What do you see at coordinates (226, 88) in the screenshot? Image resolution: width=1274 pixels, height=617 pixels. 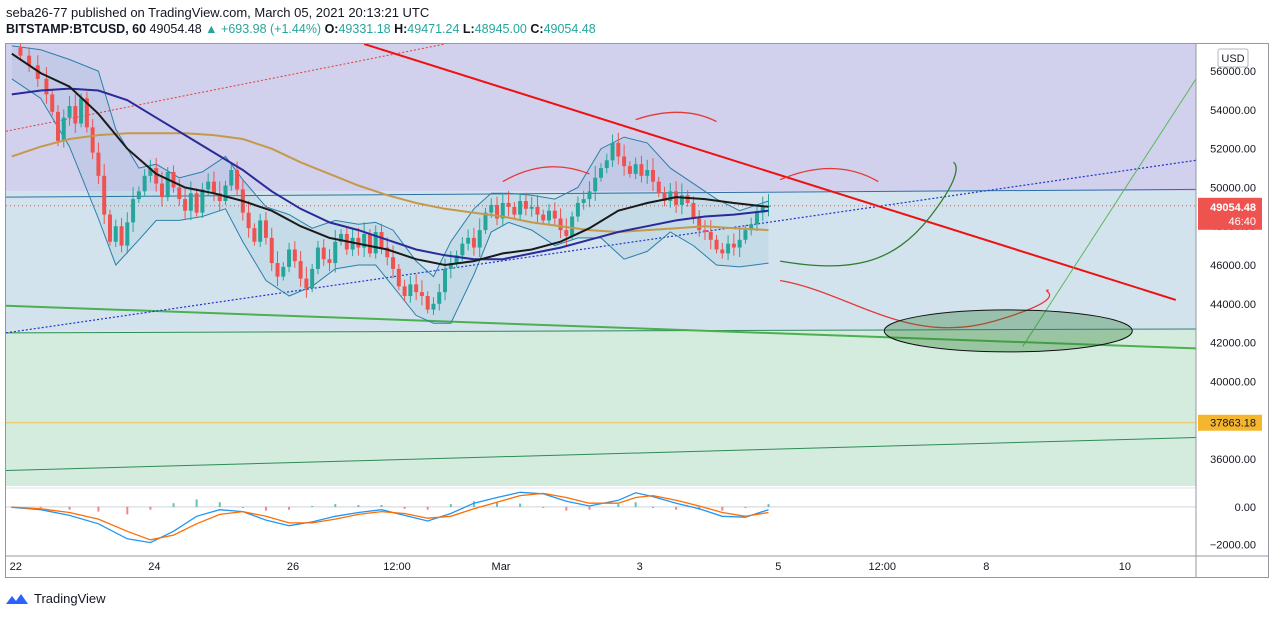 I see `upper-dotted-trendline` at bounding box center [226, 88].